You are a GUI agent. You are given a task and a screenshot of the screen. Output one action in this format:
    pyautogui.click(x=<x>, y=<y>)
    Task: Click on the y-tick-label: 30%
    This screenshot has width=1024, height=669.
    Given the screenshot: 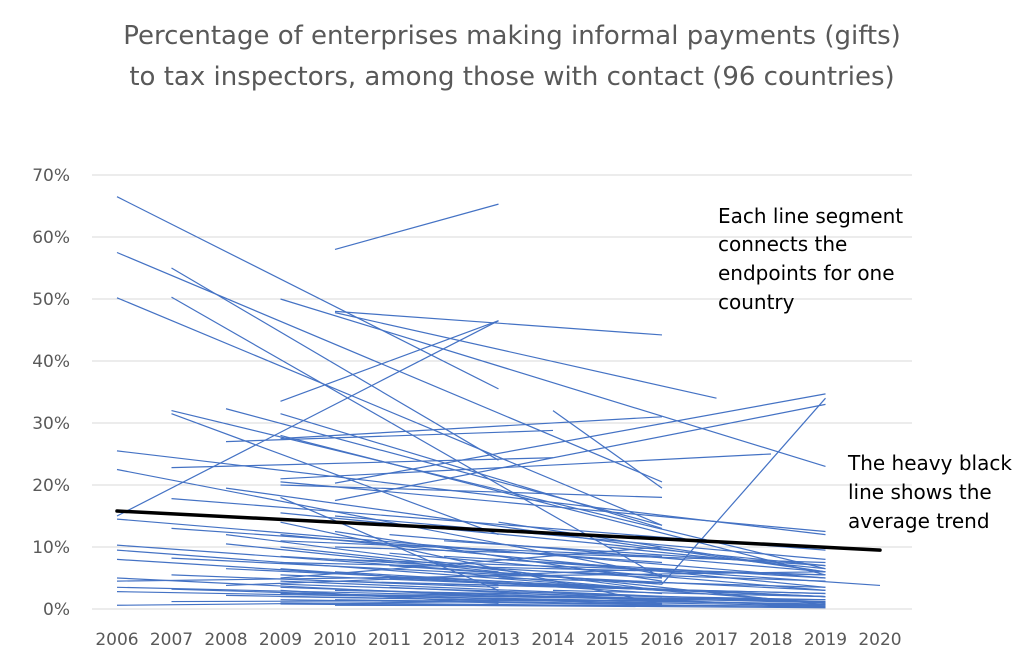 What is the action you would take?
    pyautogui.click(x=51, y=424)
    